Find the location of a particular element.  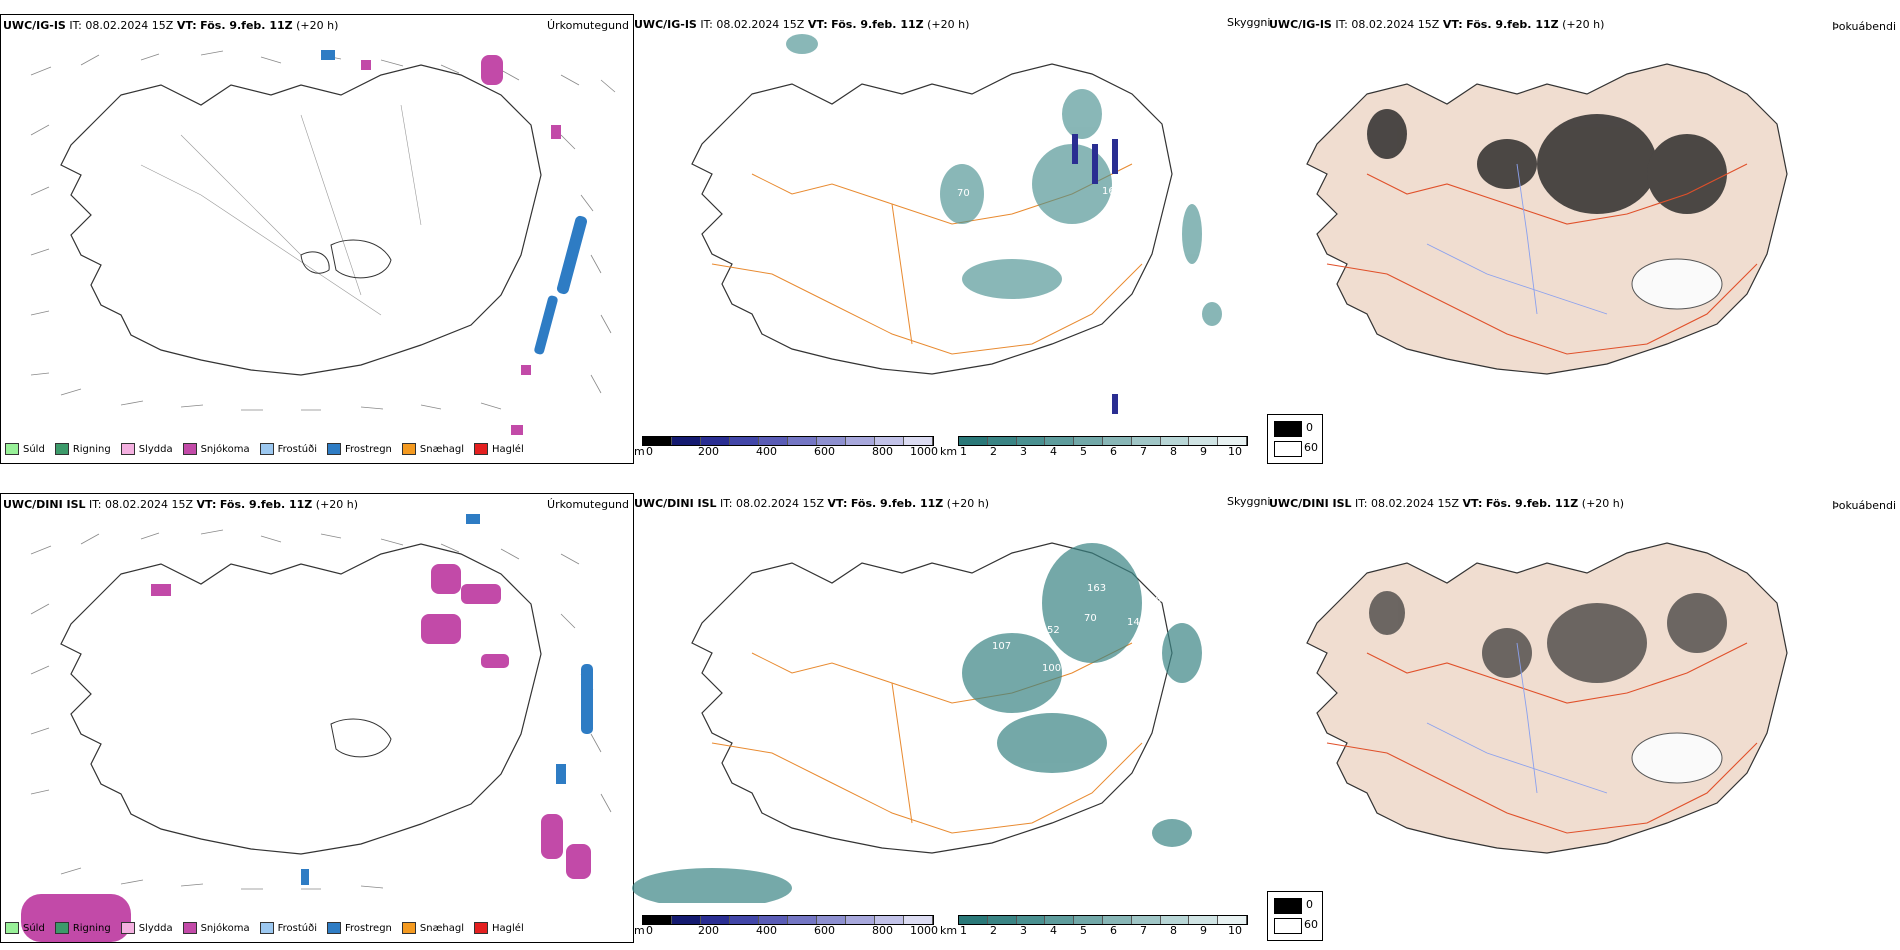

colorbar-tick: 8 is located at coordinates (1173, 451).